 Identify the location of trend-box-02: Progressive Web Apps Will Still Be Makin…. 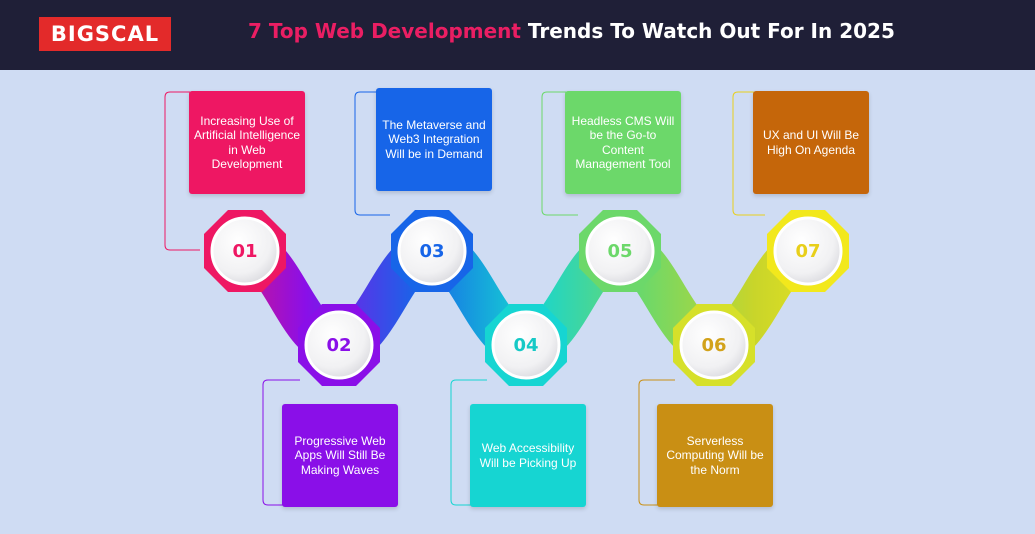
(340, 455).